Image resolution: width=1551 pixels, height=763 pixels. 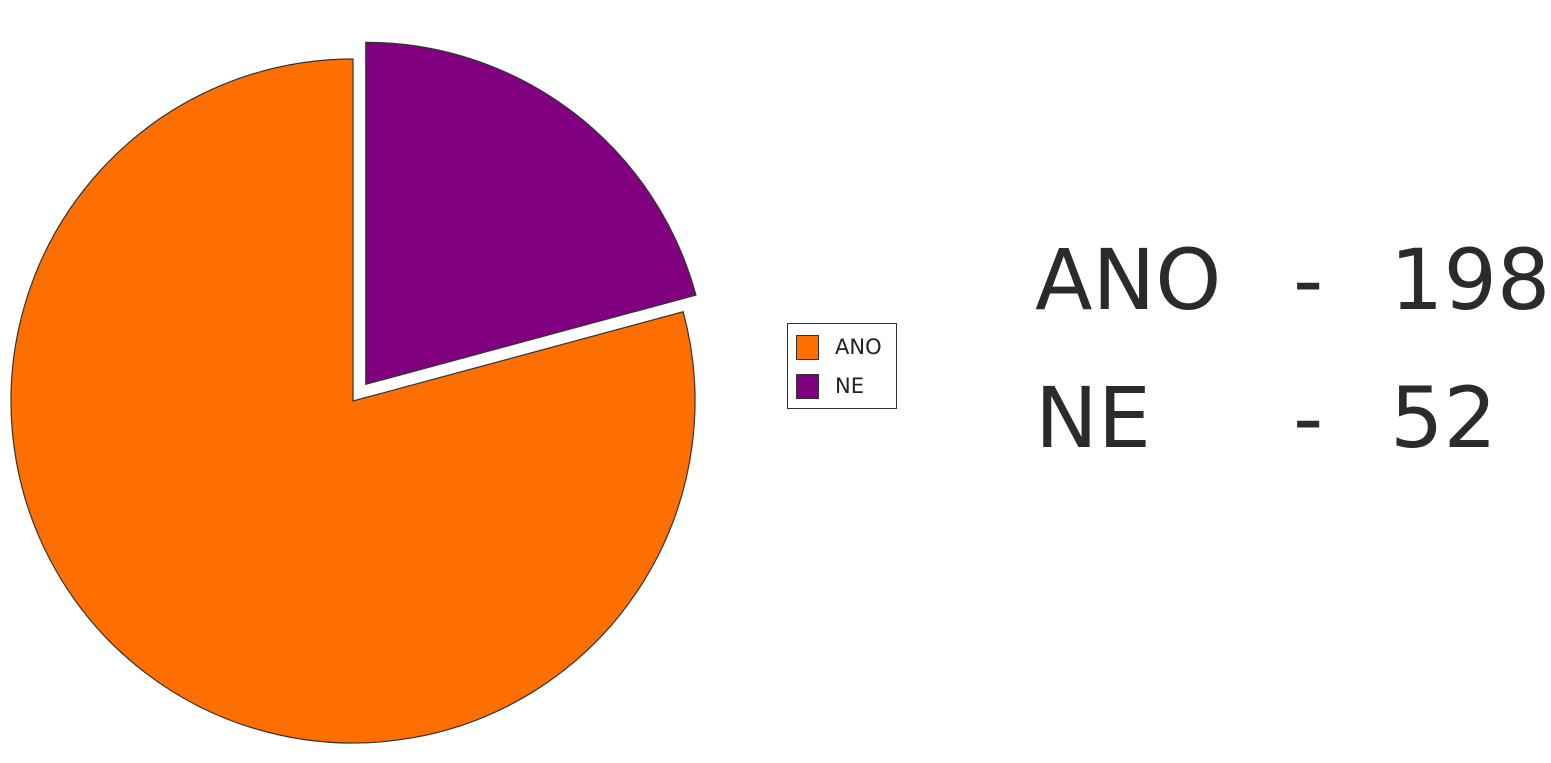 I want to click on summary-label-ne: NE, so click(x=1093, y=418).